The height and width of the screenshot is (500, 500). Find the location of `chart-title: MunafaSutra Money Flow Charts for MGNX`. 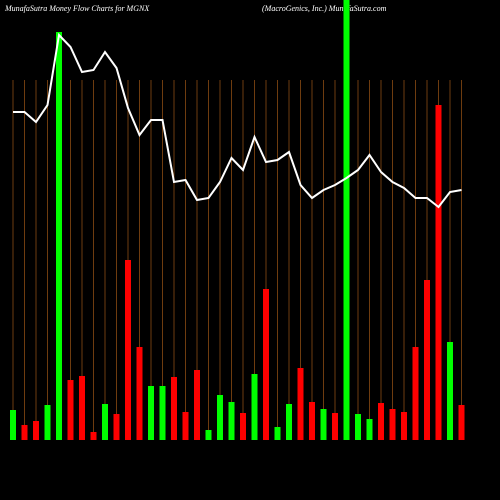

chart-title: MunafaSutra Money Flow Charts for MGNX is located at coordinates (77, 8).